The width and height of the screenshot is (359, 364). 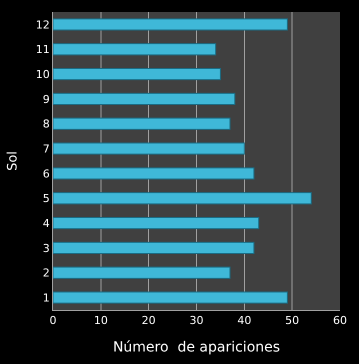 What do you see at coordinates (46, 273) in the screenshot?
I see `y-tick-label: 2` at bounding box center [46, 273].